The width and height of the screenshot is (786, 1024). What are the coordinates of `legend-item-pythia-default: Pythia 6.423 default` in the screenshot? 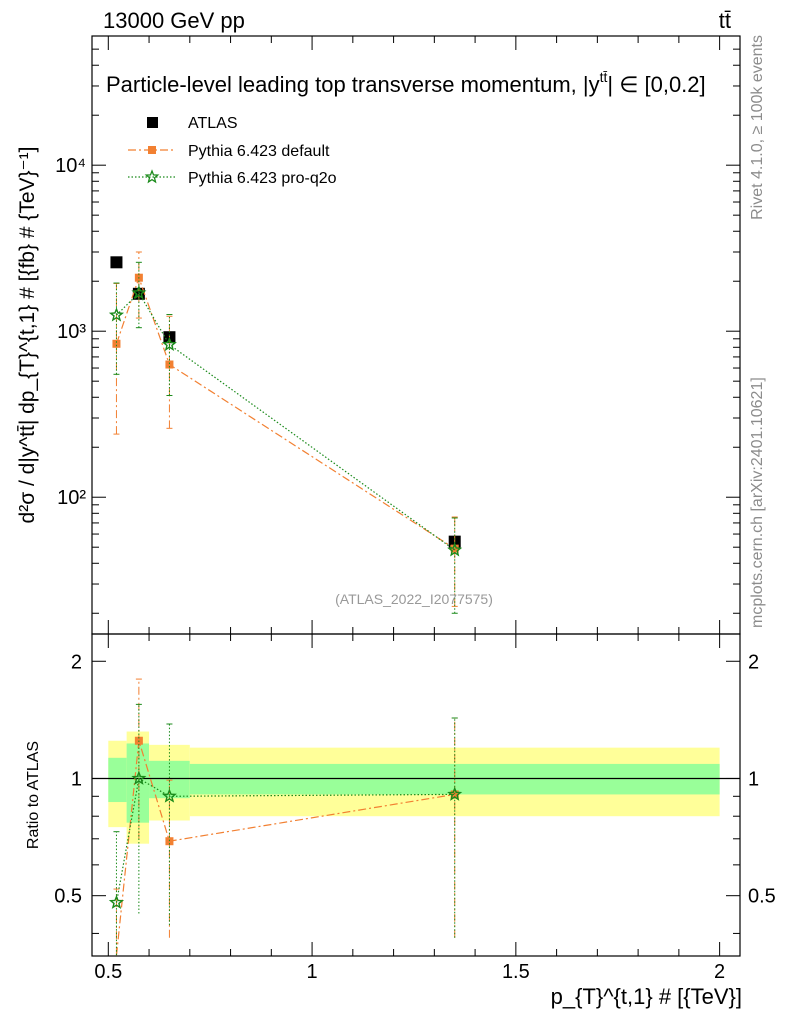 It's located at (229, 151).